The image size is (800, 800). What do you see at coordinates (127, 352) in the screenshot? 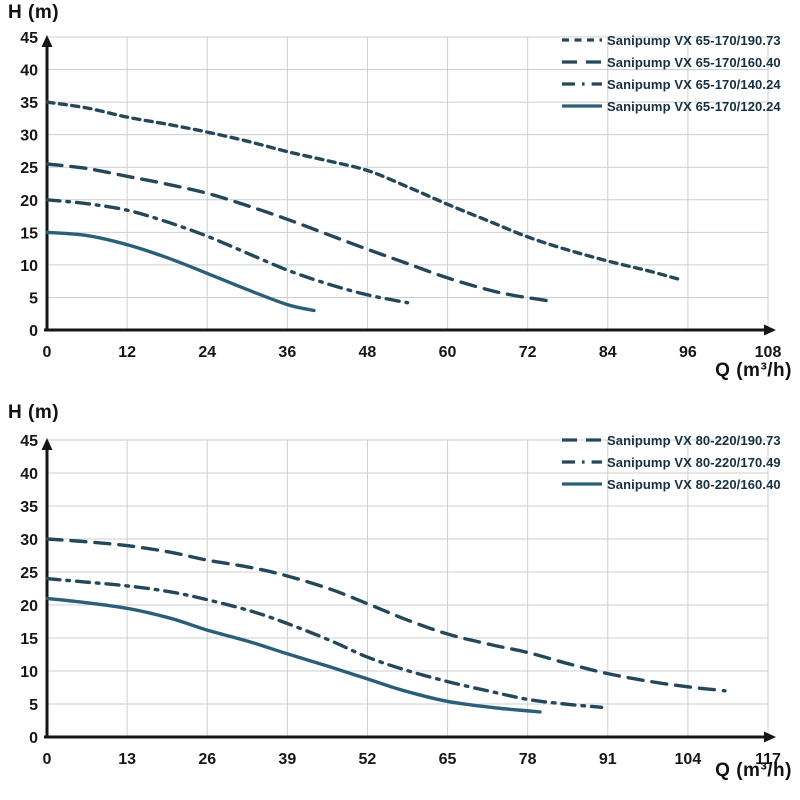
I see `x-tick-label: 12` at bounding box center [127, 352].